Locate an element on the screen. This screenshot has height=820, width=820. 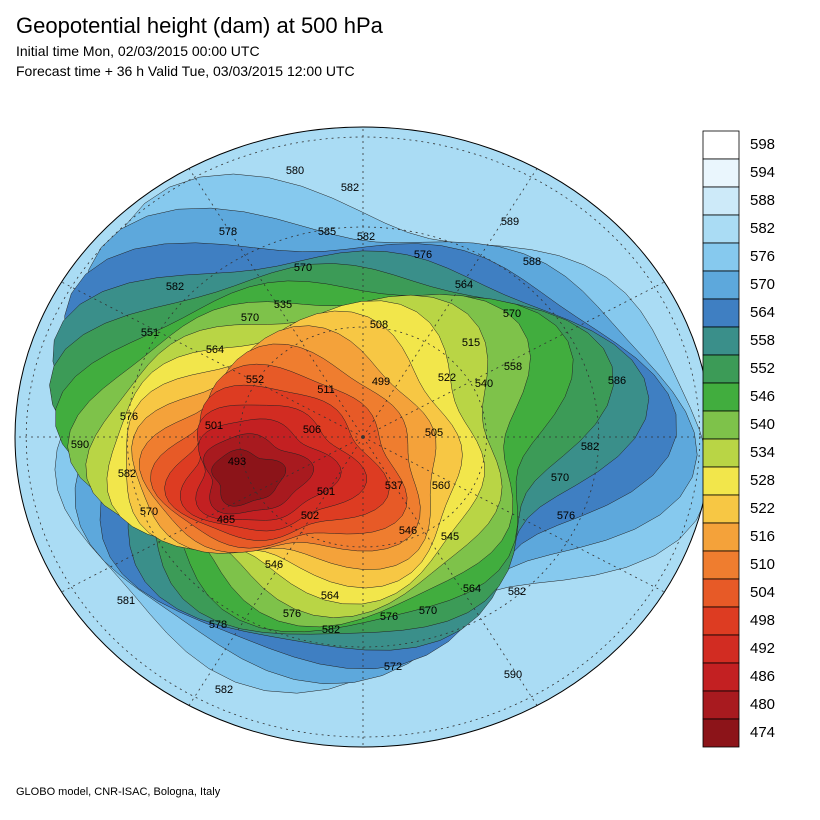
contour-label: 506 is located at coordinates (312, 430).